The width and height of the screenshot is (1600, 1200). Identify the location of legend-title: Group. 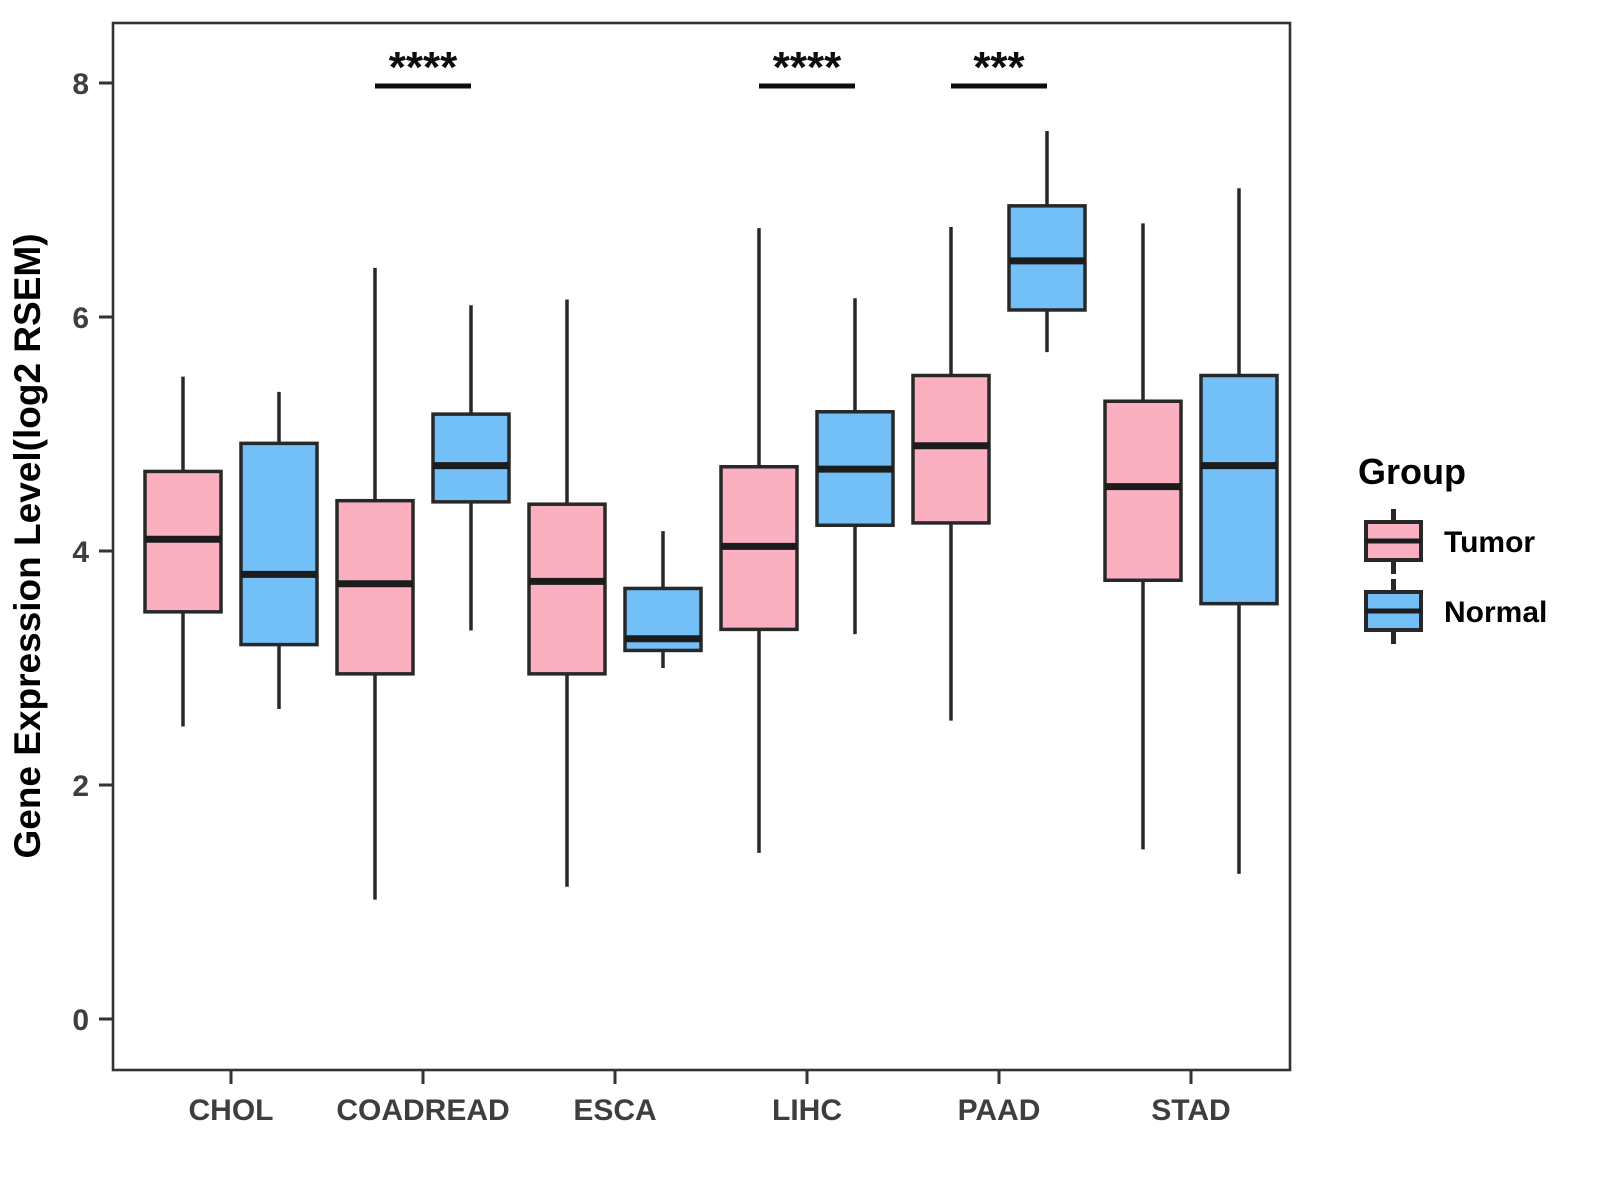
(1412, 471).